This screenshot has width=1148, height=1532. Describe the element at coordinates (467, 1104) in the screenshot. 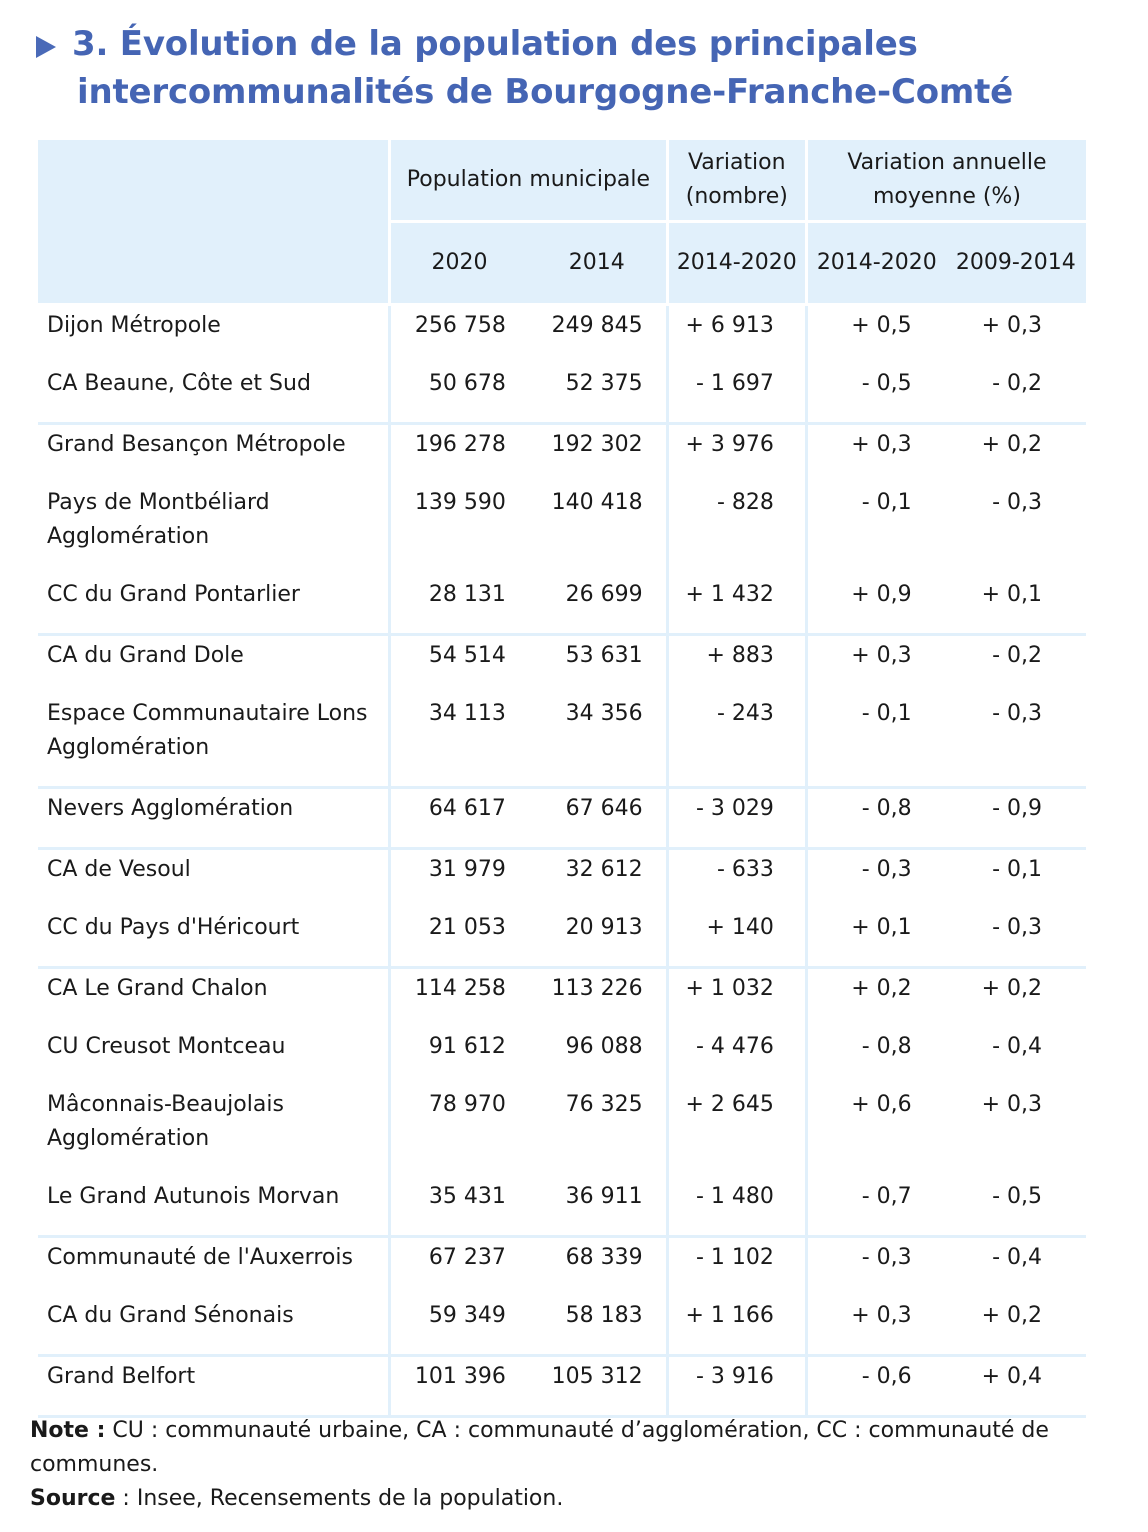

I see `cell-population-2020: 78 970` at that location.